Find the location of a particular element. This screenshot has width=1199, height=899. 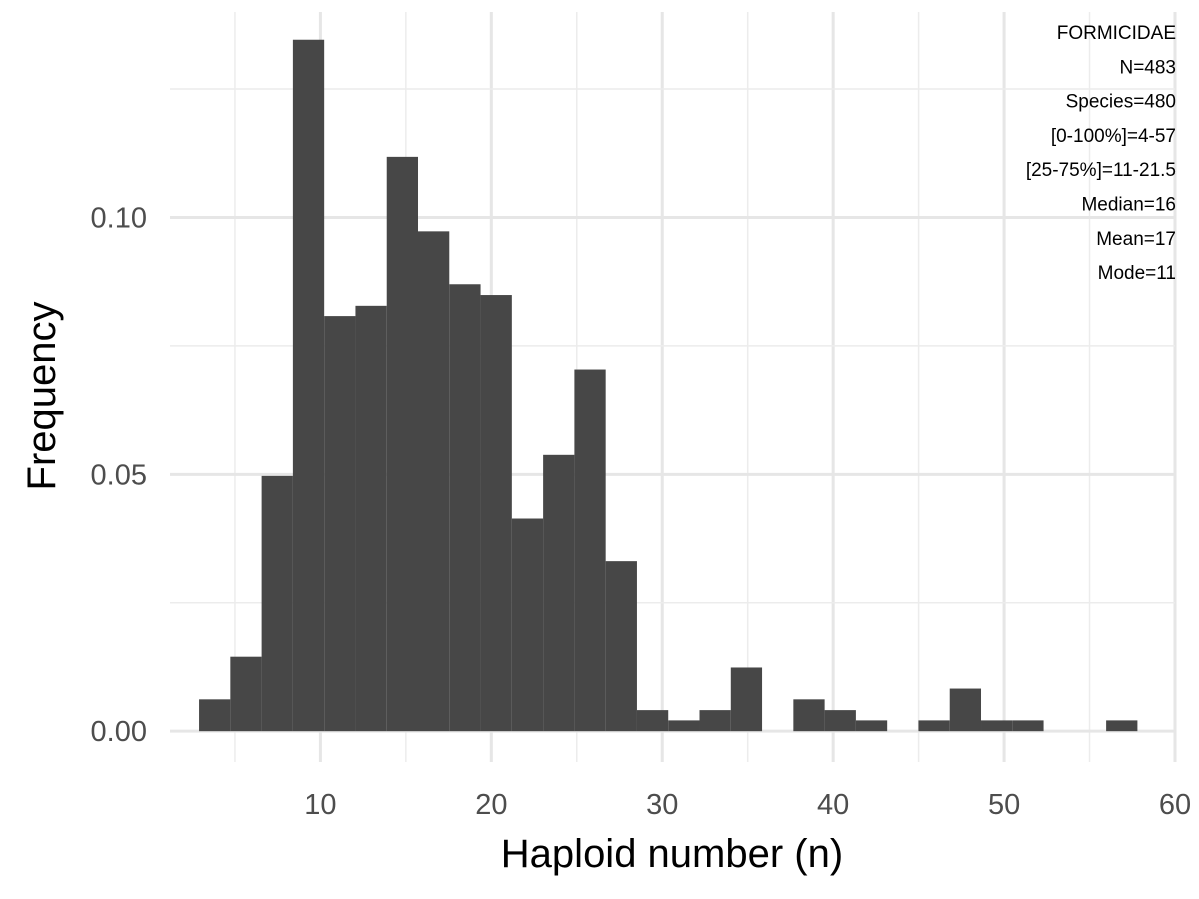

x-tick-label: 30 is located at coordinates (662, 805).